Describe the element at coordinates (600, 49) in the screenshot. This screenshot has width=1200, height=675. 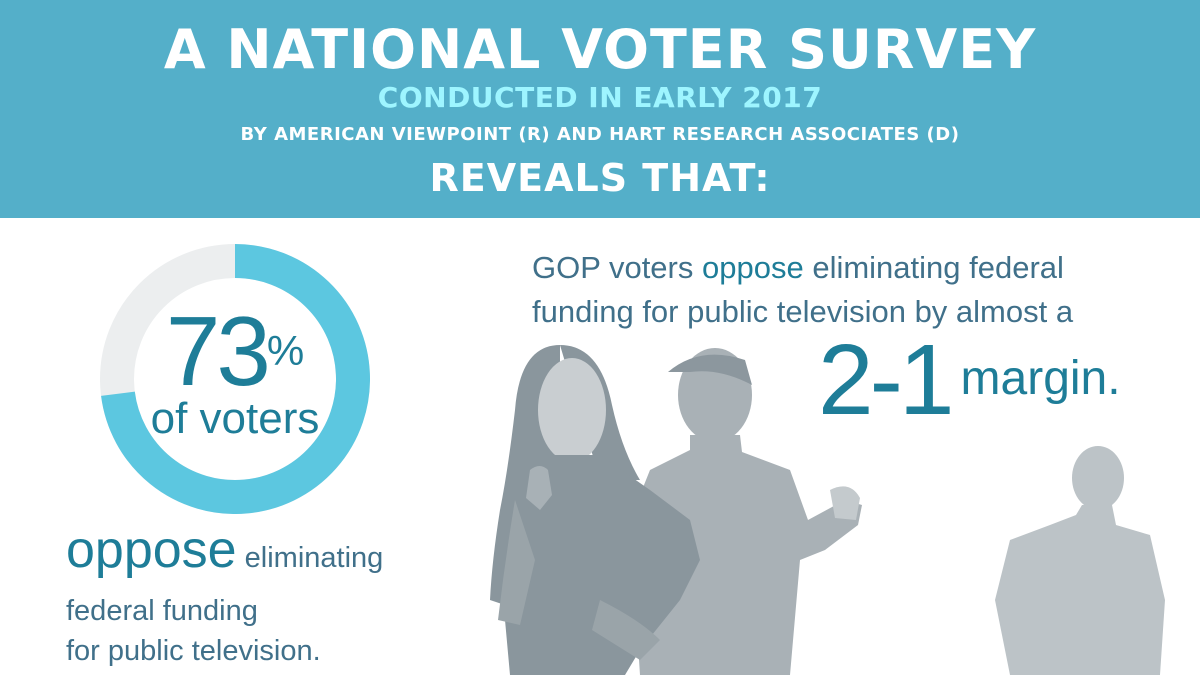
I see `page-title: A NATIONAL VOTER SURVEY` at that location.